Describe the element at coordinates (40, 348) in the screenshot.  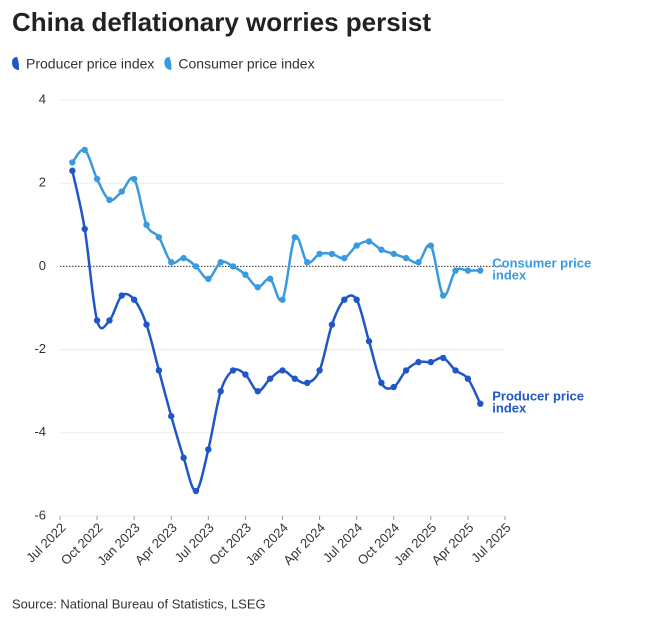
I see `y-tick-label: -2` at that location.